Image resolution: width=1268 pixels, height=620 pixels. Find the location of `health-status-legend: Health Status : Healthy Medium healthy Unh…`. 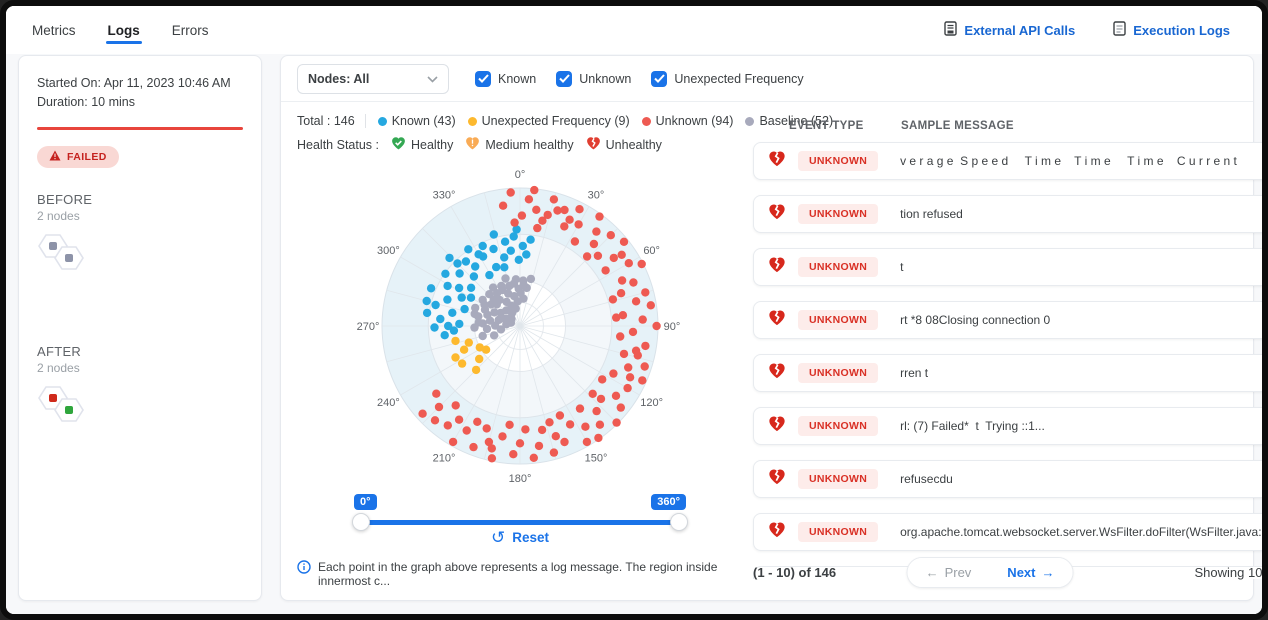

health-status-legend: Health Status : Healthy Medium healthy Unh… is located at coordinates (520, 145).